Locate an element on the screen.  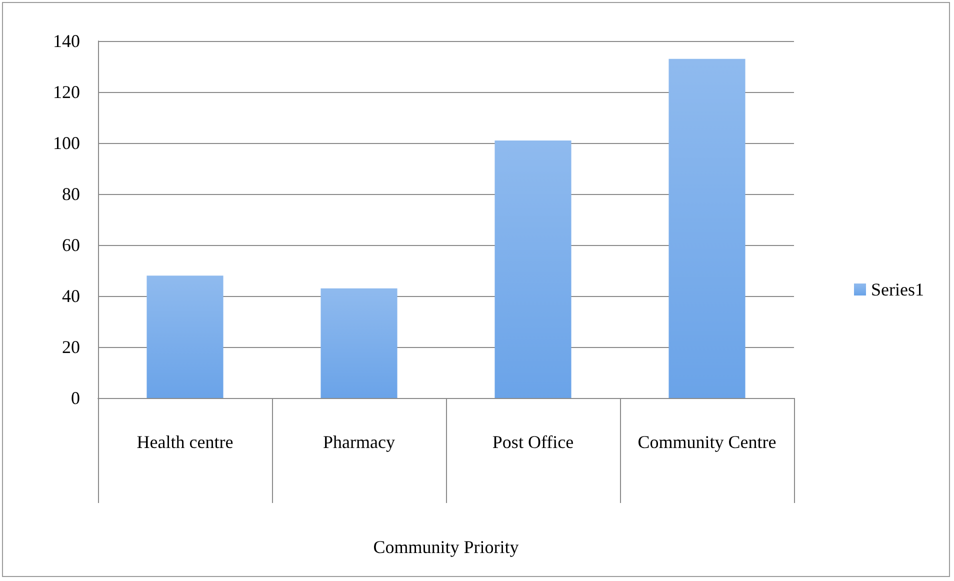
x-tick-label: Pharmacy is located at coordinates (359, 442).